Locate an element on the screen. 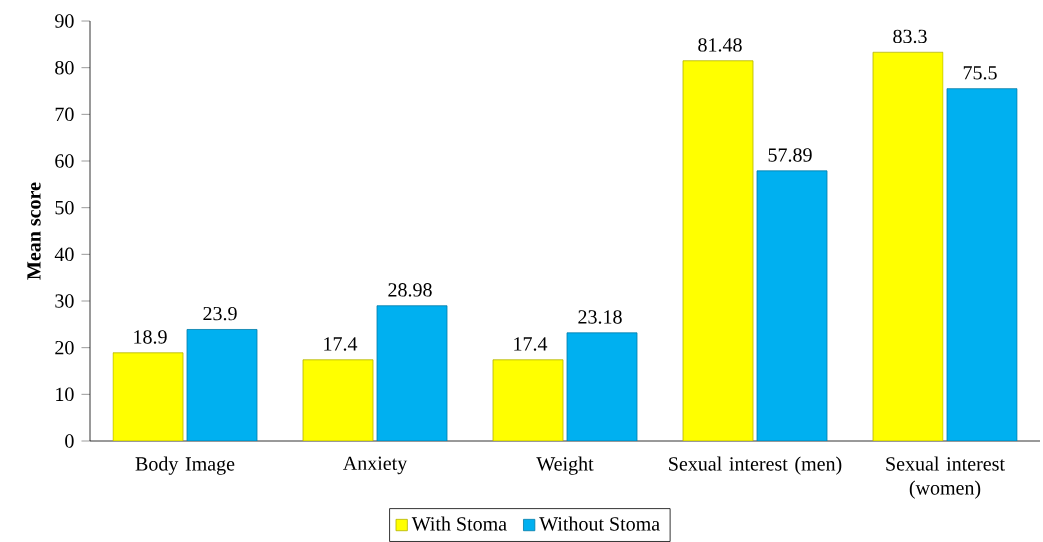 This screenshot has width=1043, height=542. y-tick-label: 80 is located at coordinates (64, 67).